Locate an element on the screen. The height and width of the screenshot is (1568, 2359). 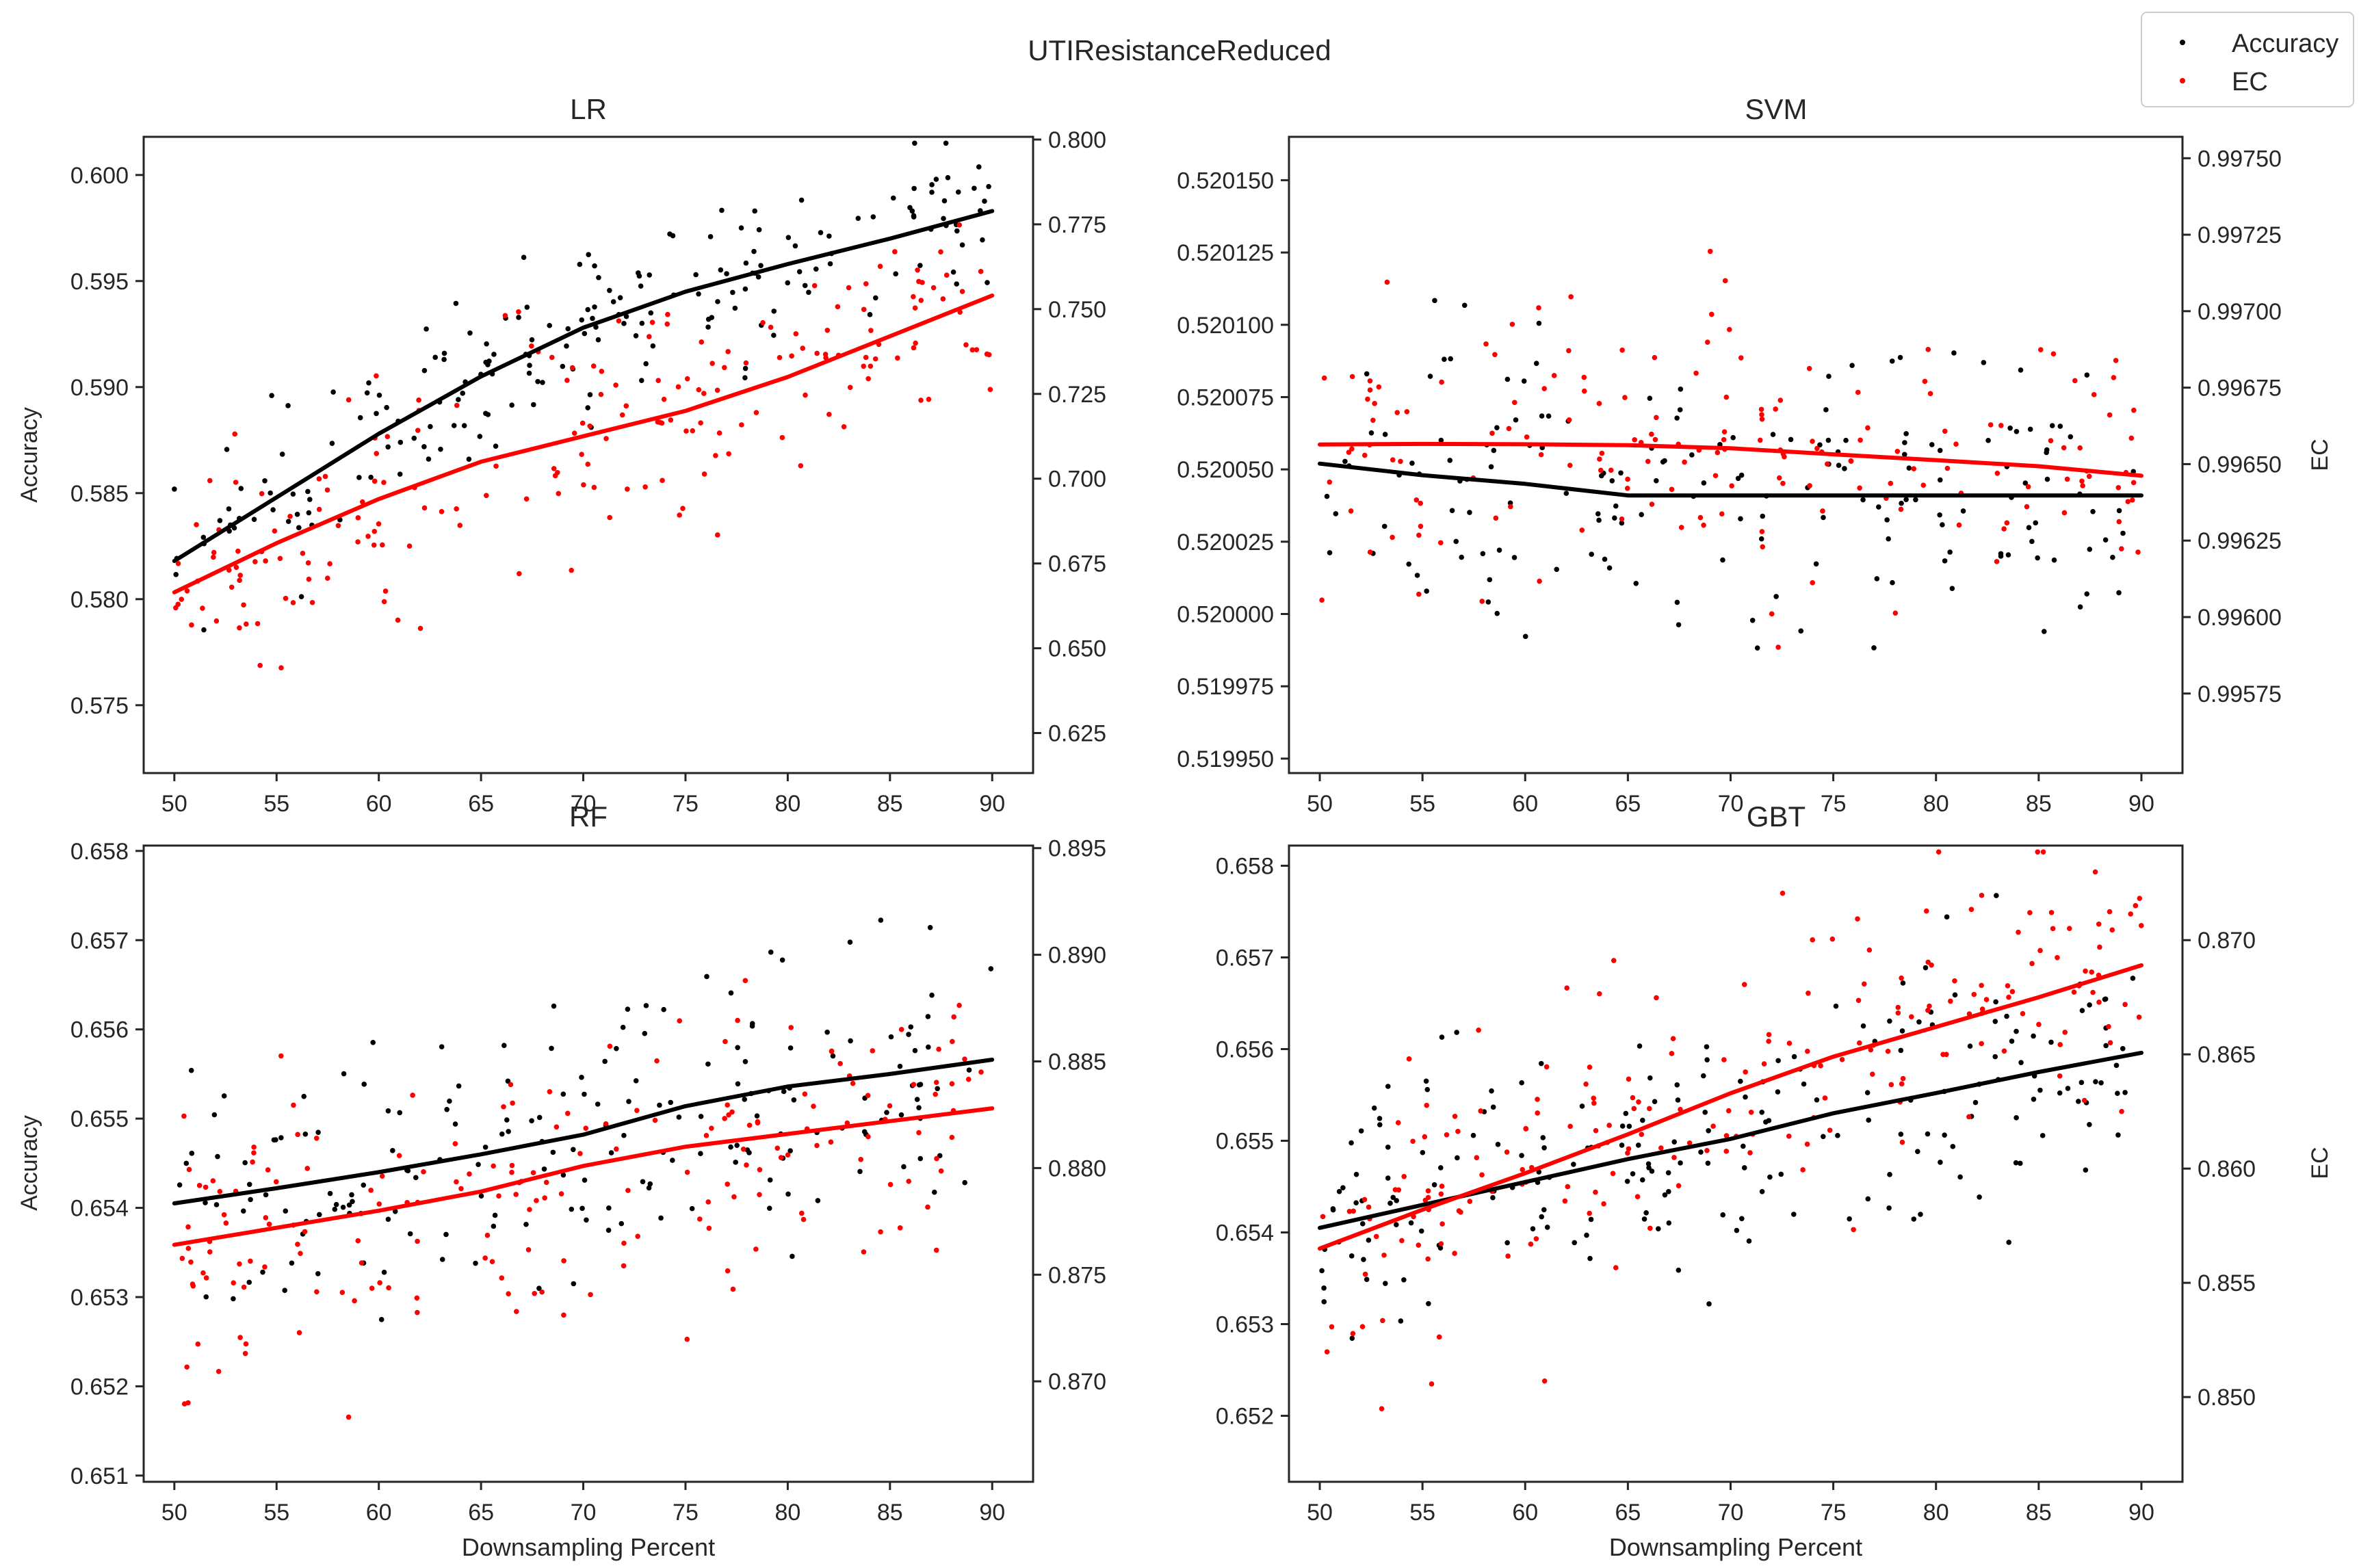
y-tick-label-right: 0.625 is located at coordinates (1077, 734).